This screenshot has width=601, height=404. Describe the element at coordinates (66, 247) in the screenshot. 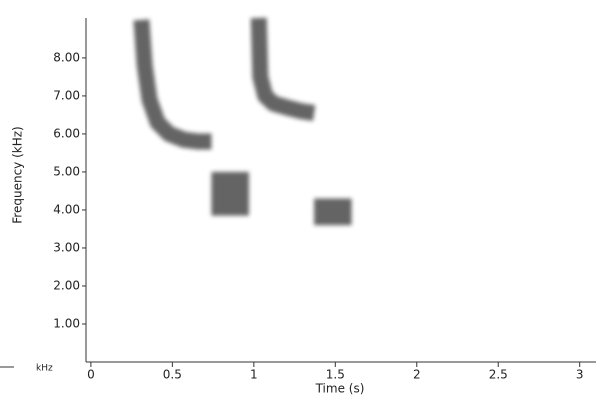

I see `y-tick-label: 3.00` at that location.